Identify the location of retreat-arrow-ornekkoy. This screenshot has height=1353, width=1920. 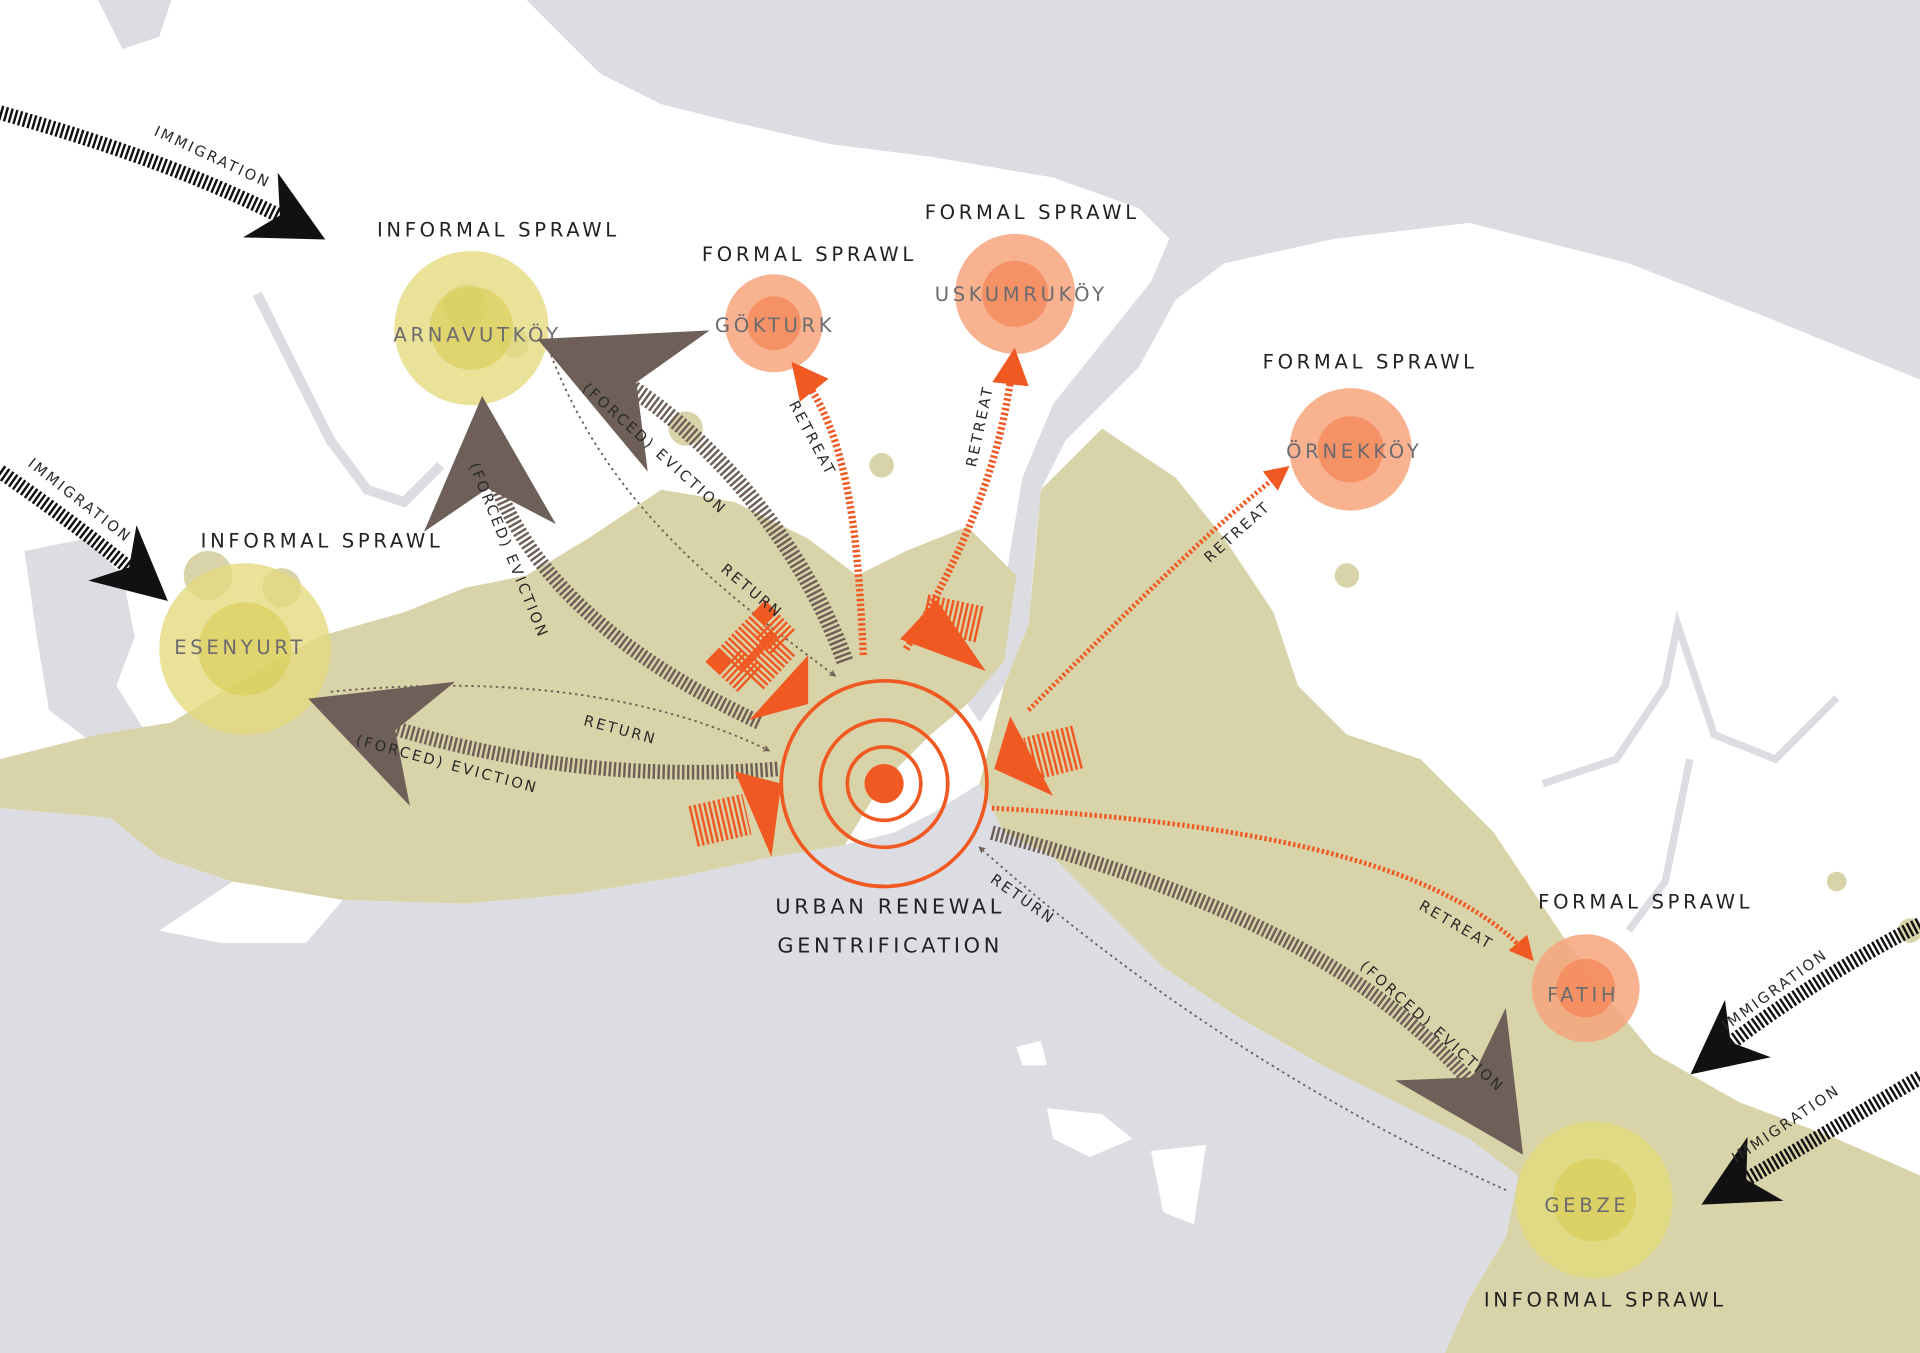
(1158, 588).